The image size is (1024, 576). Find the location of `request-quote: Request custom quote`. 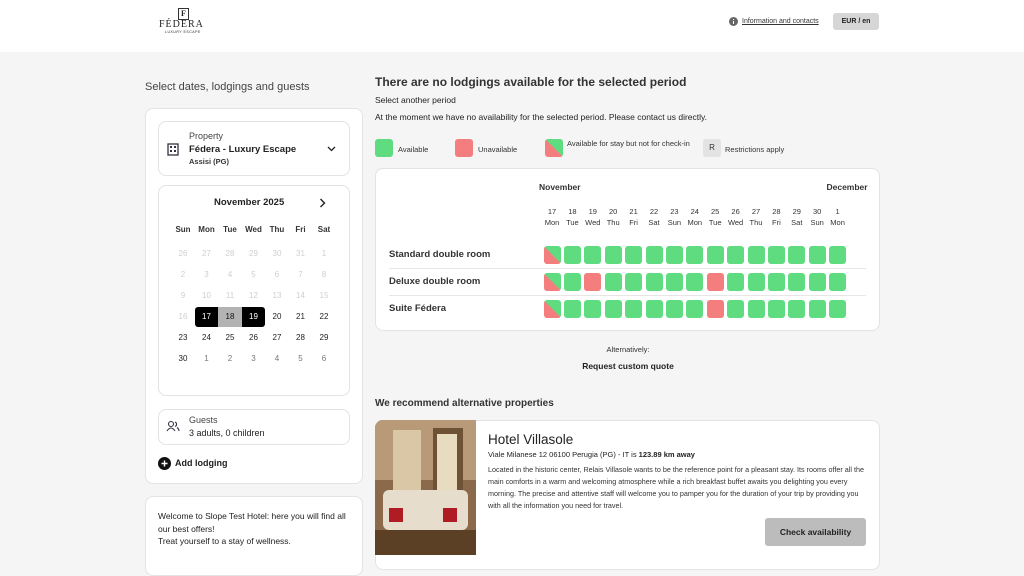

request-quote: Request custom quote is located at coordinates (628, 366).